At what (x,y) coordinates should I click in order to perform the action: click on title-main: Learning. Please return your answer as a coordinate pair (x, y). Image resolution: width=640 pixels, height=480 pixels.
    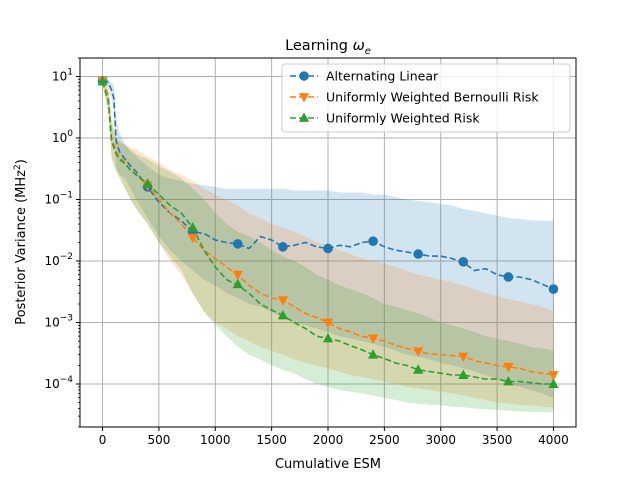
    Looking at the image, I should click on (319, 46).